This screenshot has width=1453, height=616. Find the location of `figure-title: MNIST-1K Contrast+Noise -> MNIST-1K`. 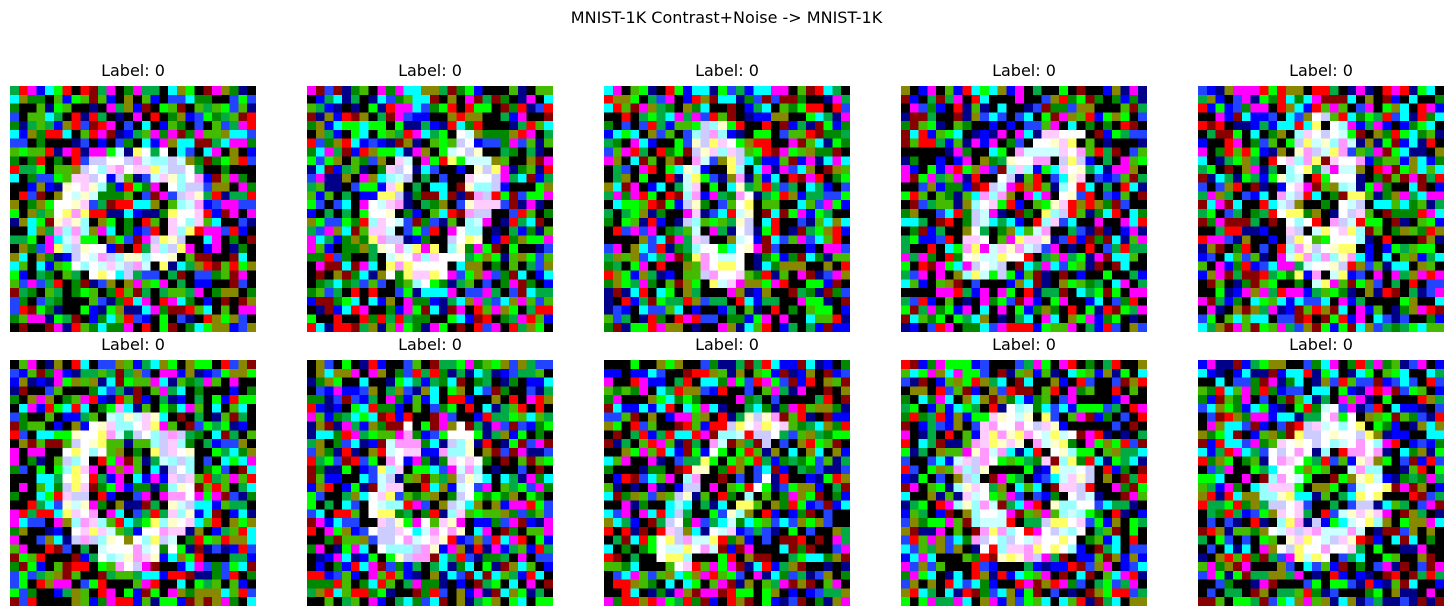

figure-title: MNIST-1K Contrast+Noise -> MNIST-1K is located at coordinates (726, 17).